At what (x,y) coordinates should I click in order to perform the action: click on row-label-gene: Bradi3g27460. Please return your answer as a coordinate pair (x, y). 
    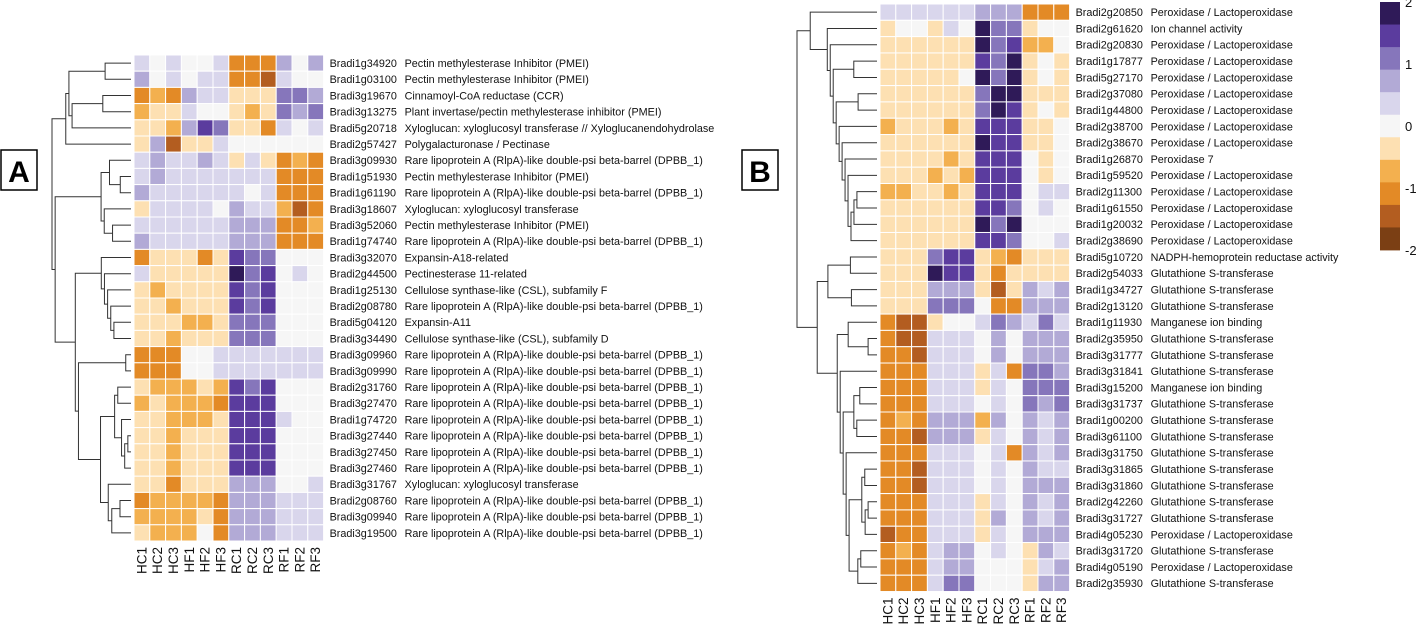
    Looking at the image, I should click on (363, 469).